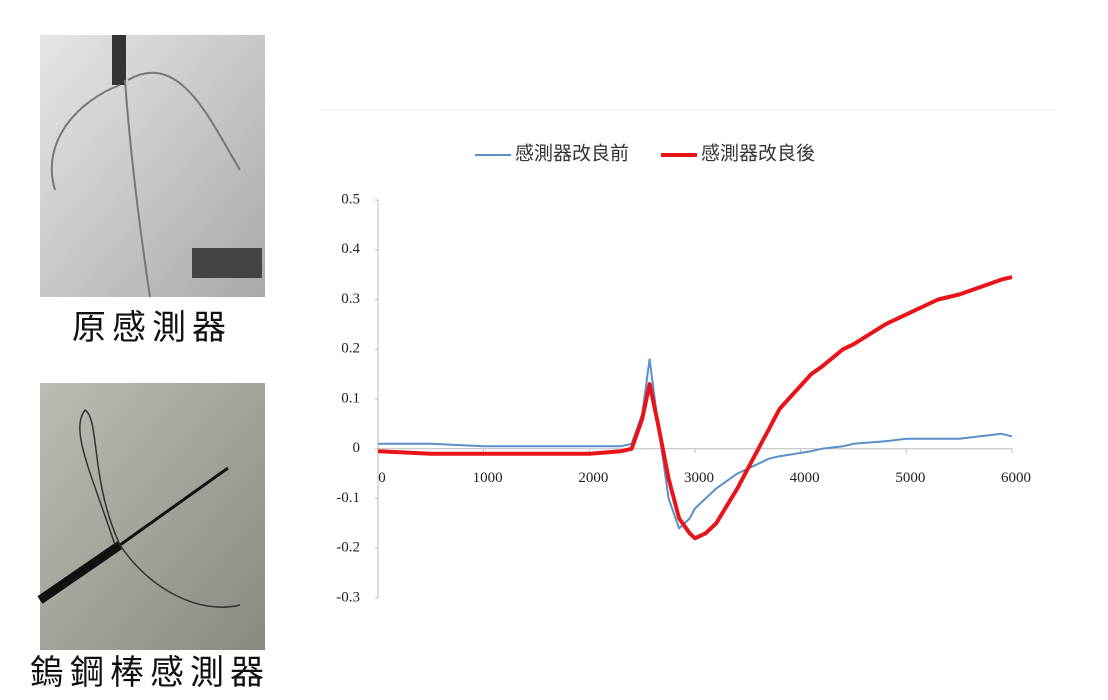 The image size is (1108, 700). I want to click on x-tick-label: 6000, so click(1016, 478).